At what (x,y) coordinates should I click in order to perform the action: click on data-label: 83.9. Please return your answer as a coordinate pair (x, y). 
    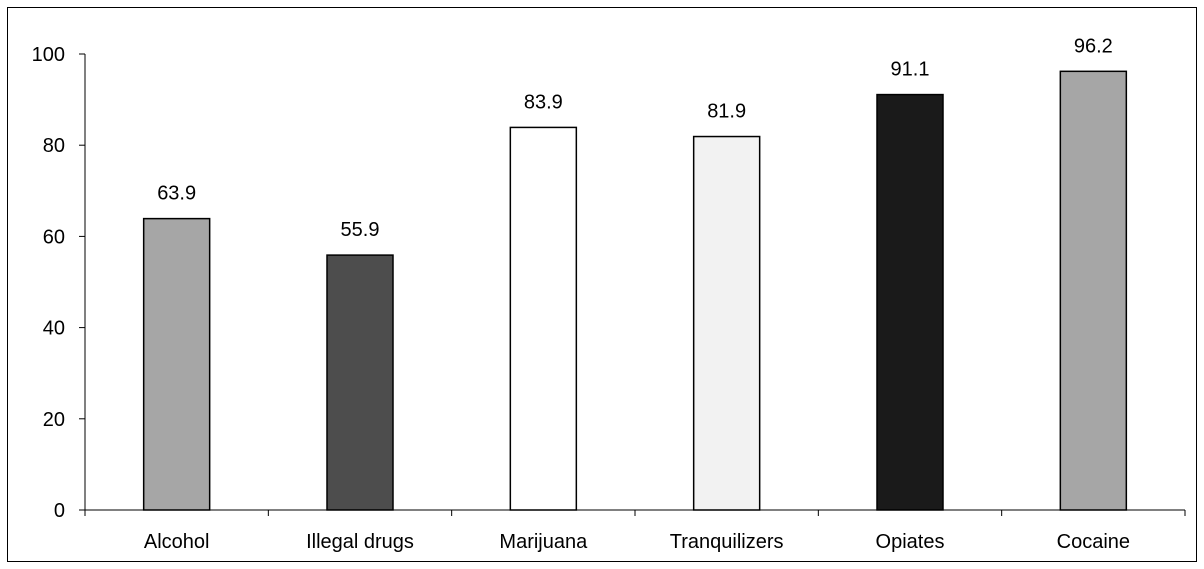
    Looking at the image, I should click on (543, 102).